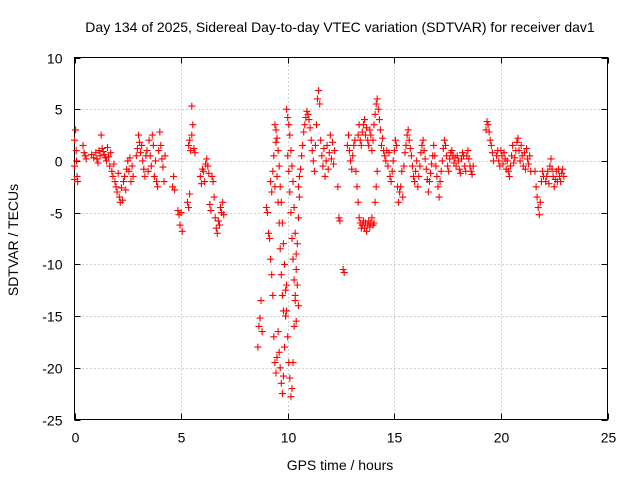 The width and height of the screenshot is (640, 480). Describe the element at coordinates (52, 317) in the screenshot. I see `y-tick-label: -15` at that location.